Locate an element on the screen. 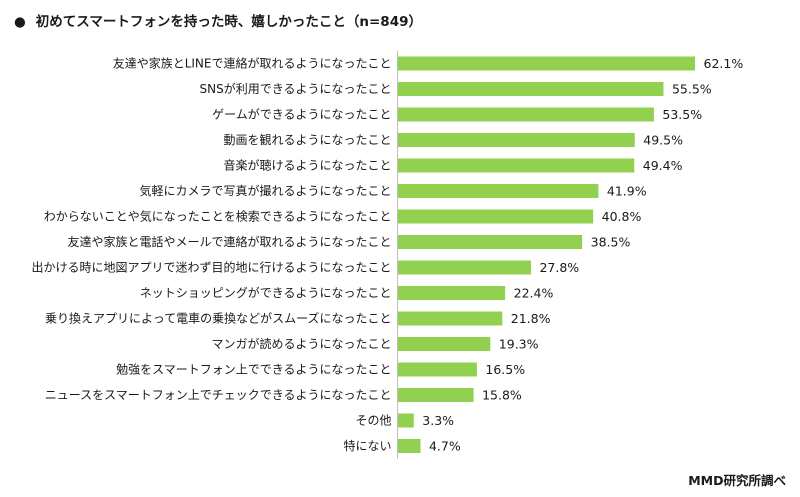 This screenshot has height=497, width=800. category-label: 友達や家族と電話やメールで連絡が取れるようになったこと is located at coordinates (229, 241).